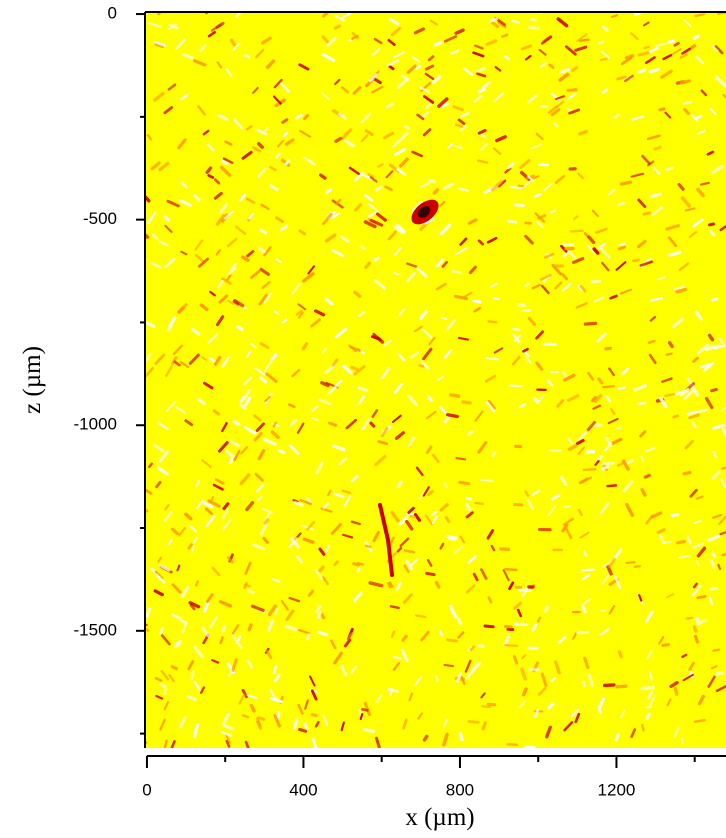  I want to click on x-tick-label: 400, so click(303, 789).